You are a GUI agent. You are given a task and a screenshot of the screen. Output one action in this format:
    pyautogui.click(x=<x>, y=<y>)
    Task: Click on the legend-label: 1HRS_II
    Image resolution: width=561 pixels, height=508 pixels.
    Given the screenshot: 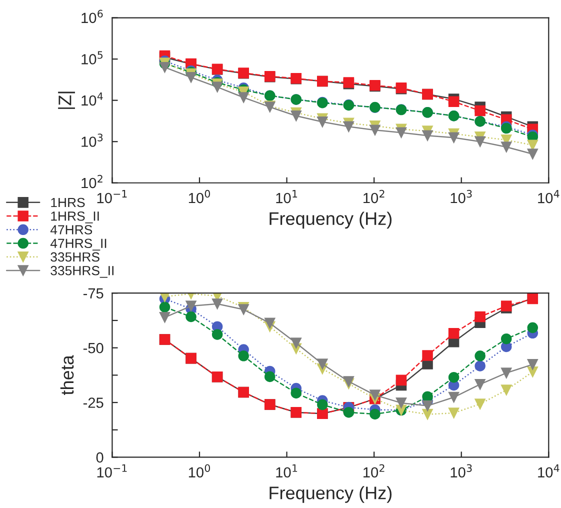 What is the action you would take?
    pyautogui.click(x=75, y=217)
    